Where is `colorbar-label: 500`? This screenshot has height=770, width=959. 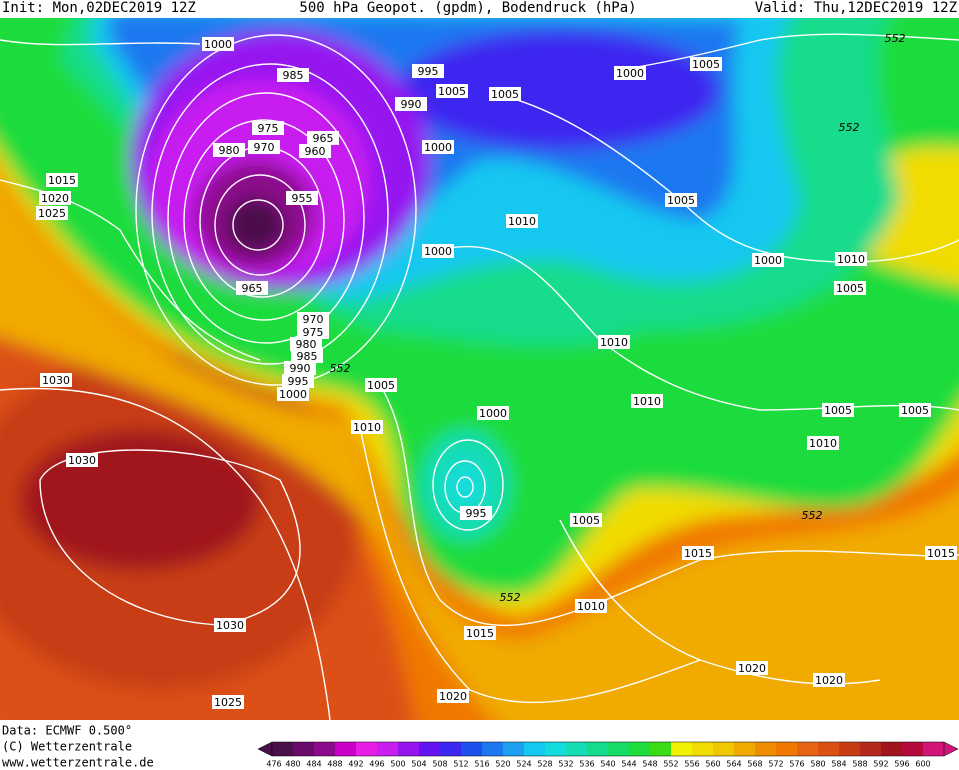
colorbar-label: 500 is located at coordinates (397, 764).